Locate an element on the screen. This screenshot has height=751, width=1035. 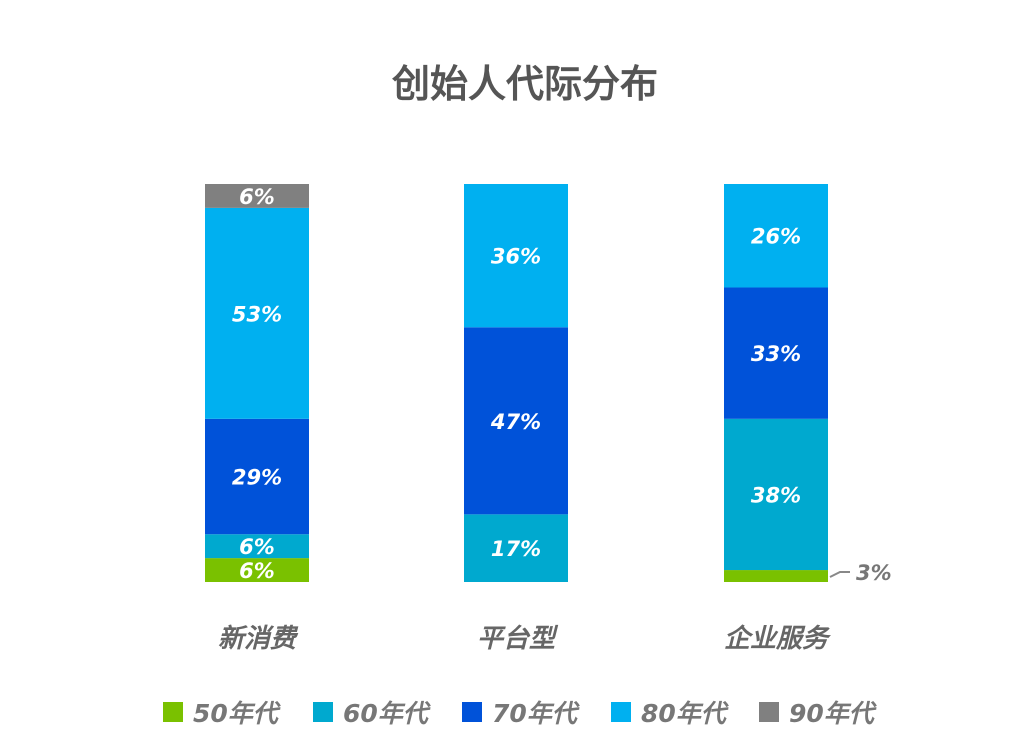
data-label: 38% is located at coordinates (776, 495).